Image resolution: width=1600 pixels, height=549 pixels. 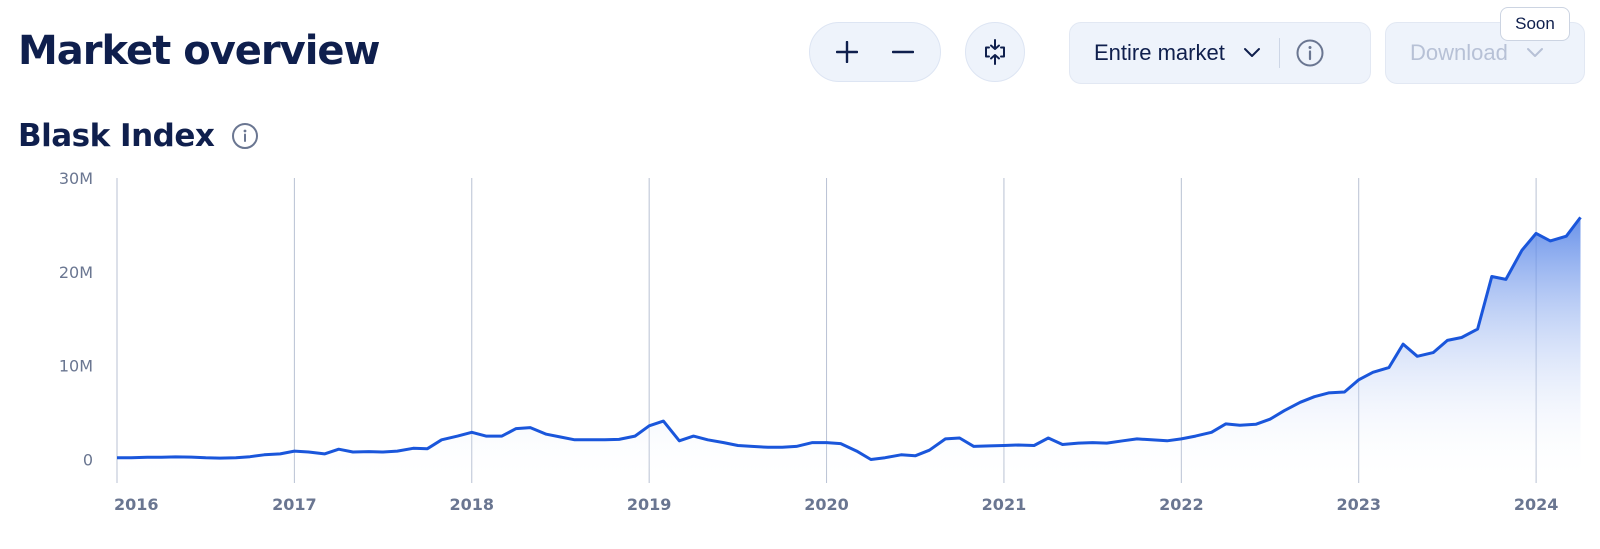 I want to click on divider, so click(x=1279, y=53).